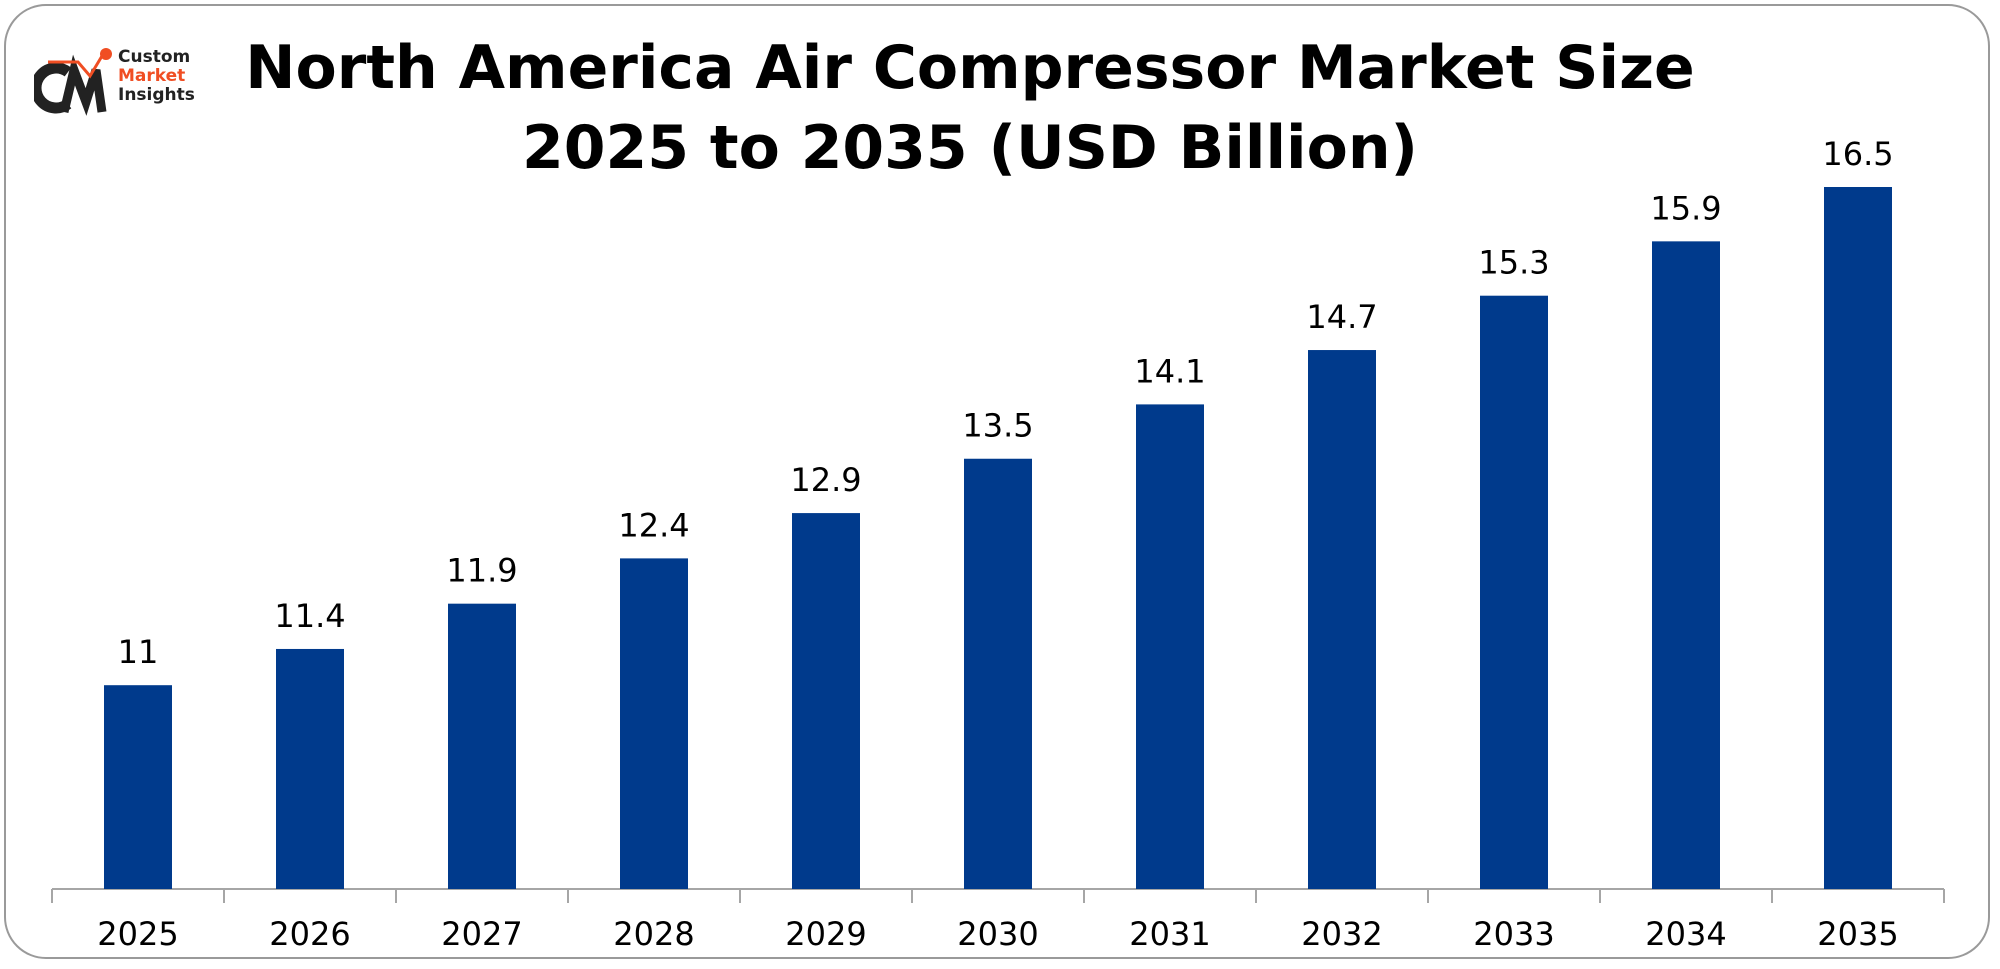 This screenshot has width=2000, height=969. What do you see at coordinates (1685, 208) in the screenshot?
I see `data-label: 15.9` at bounding box center [1685, 208].